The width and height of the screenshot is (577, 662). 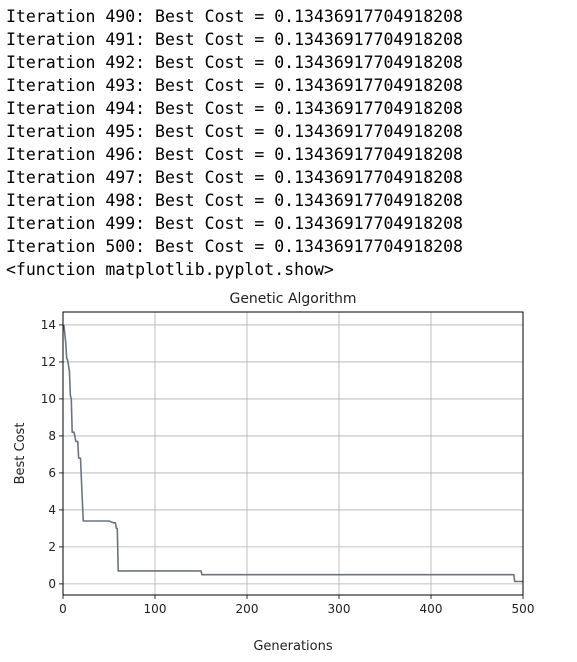 I want to click on x-tick-label: 0, so click(x=63, y=609).